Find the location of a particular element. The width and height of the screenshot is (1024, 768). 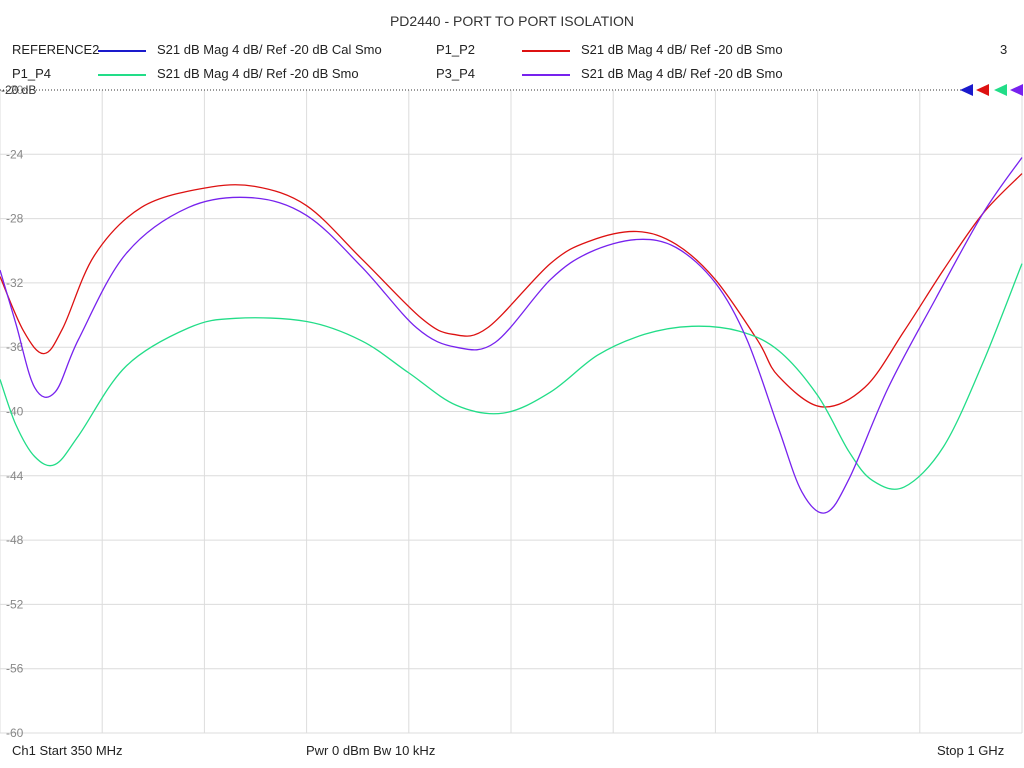

y-tick-labels: -20 -24 -28 -32 -36 -40 -44 -48 -52 -56 -60 is located at coordinates (15, 411).